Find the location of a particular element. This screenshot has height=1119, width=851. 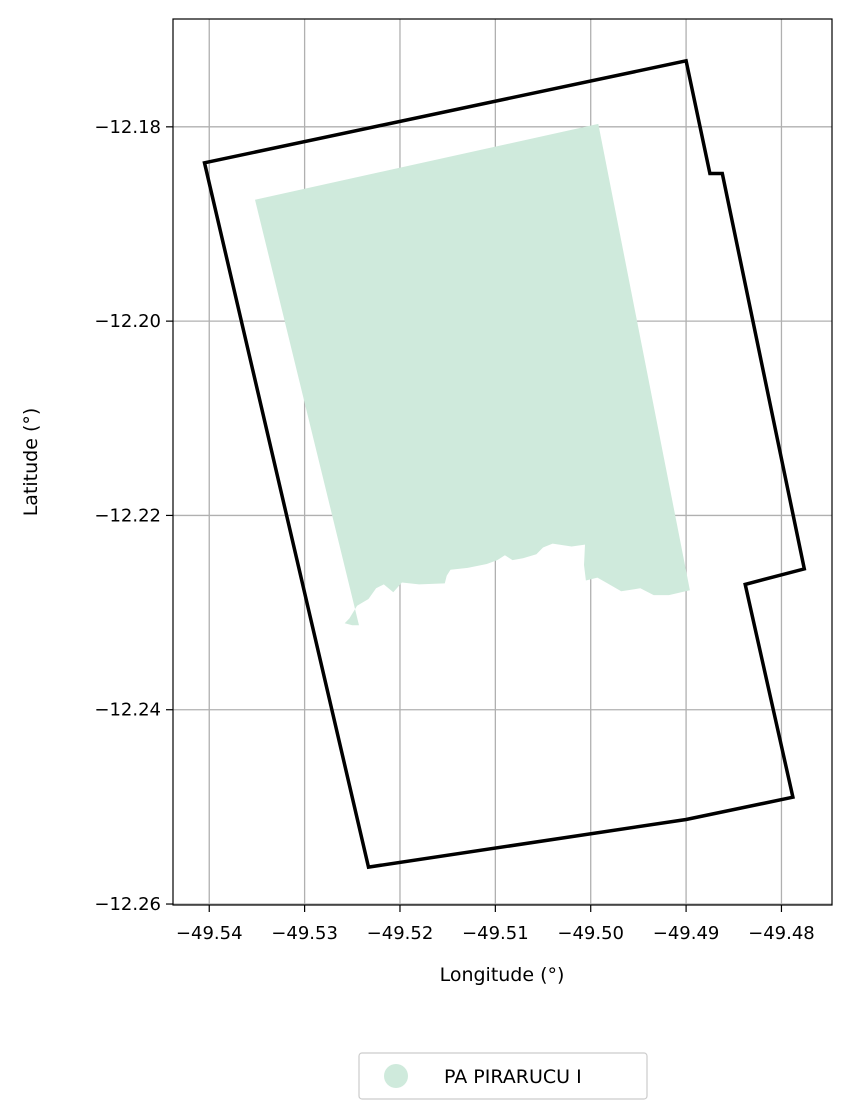

x-tick-label: −49.49 is located at coordinates (686, 933).